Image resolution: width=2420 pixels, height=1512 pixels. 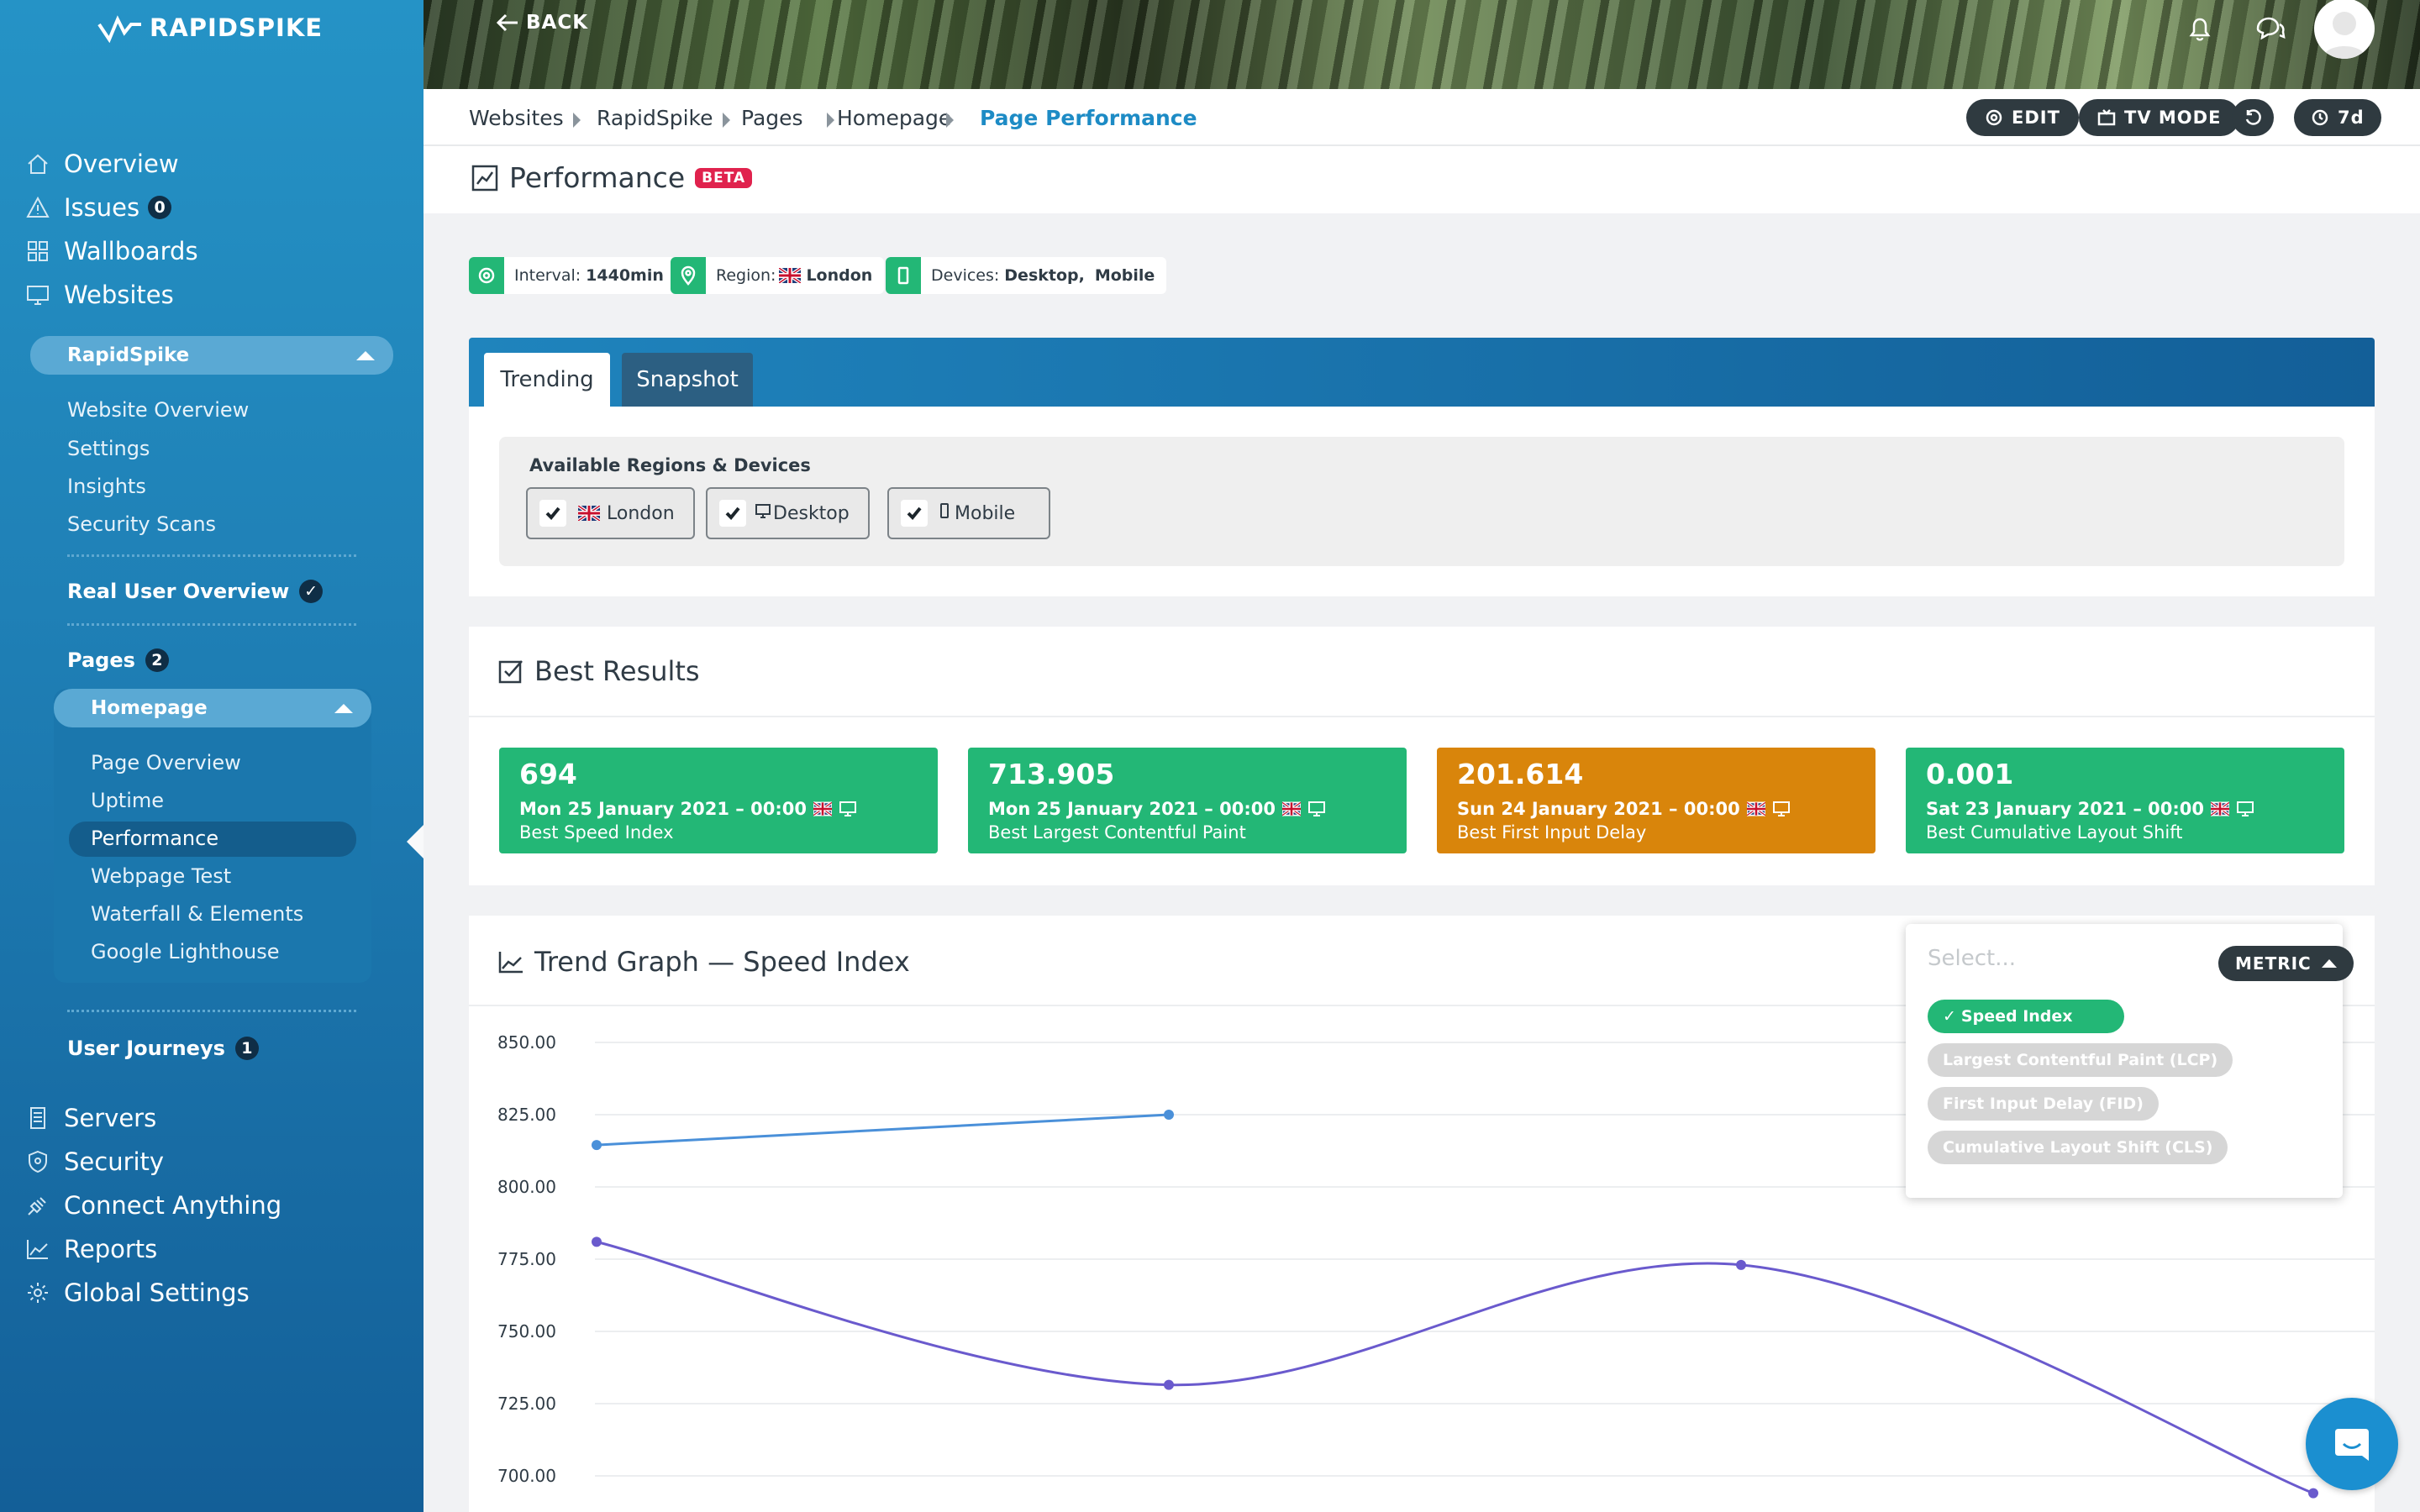 I want to click on breadcrumb-page-performance: Page Performance, so click(x=1088, y=118).